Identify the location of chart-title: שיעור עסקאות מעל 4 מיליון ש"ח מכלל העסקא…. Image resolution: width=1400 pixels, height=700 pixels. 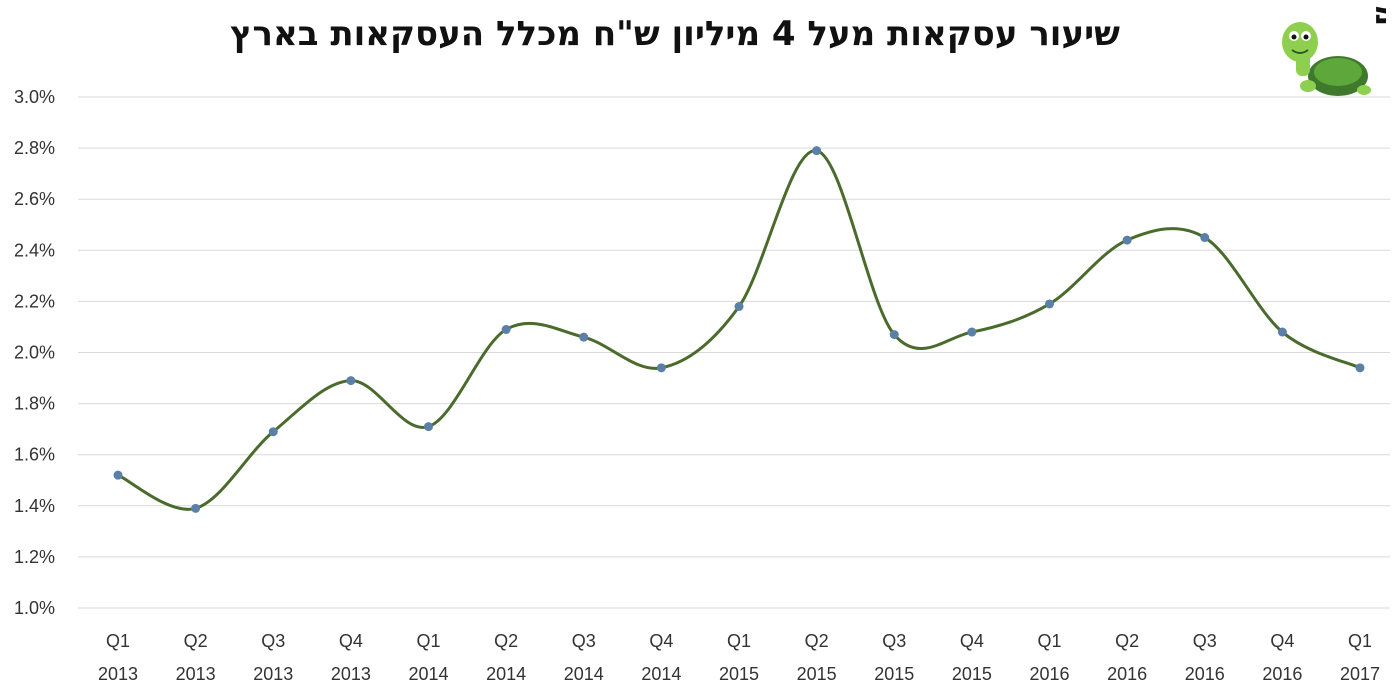
(675, 34).